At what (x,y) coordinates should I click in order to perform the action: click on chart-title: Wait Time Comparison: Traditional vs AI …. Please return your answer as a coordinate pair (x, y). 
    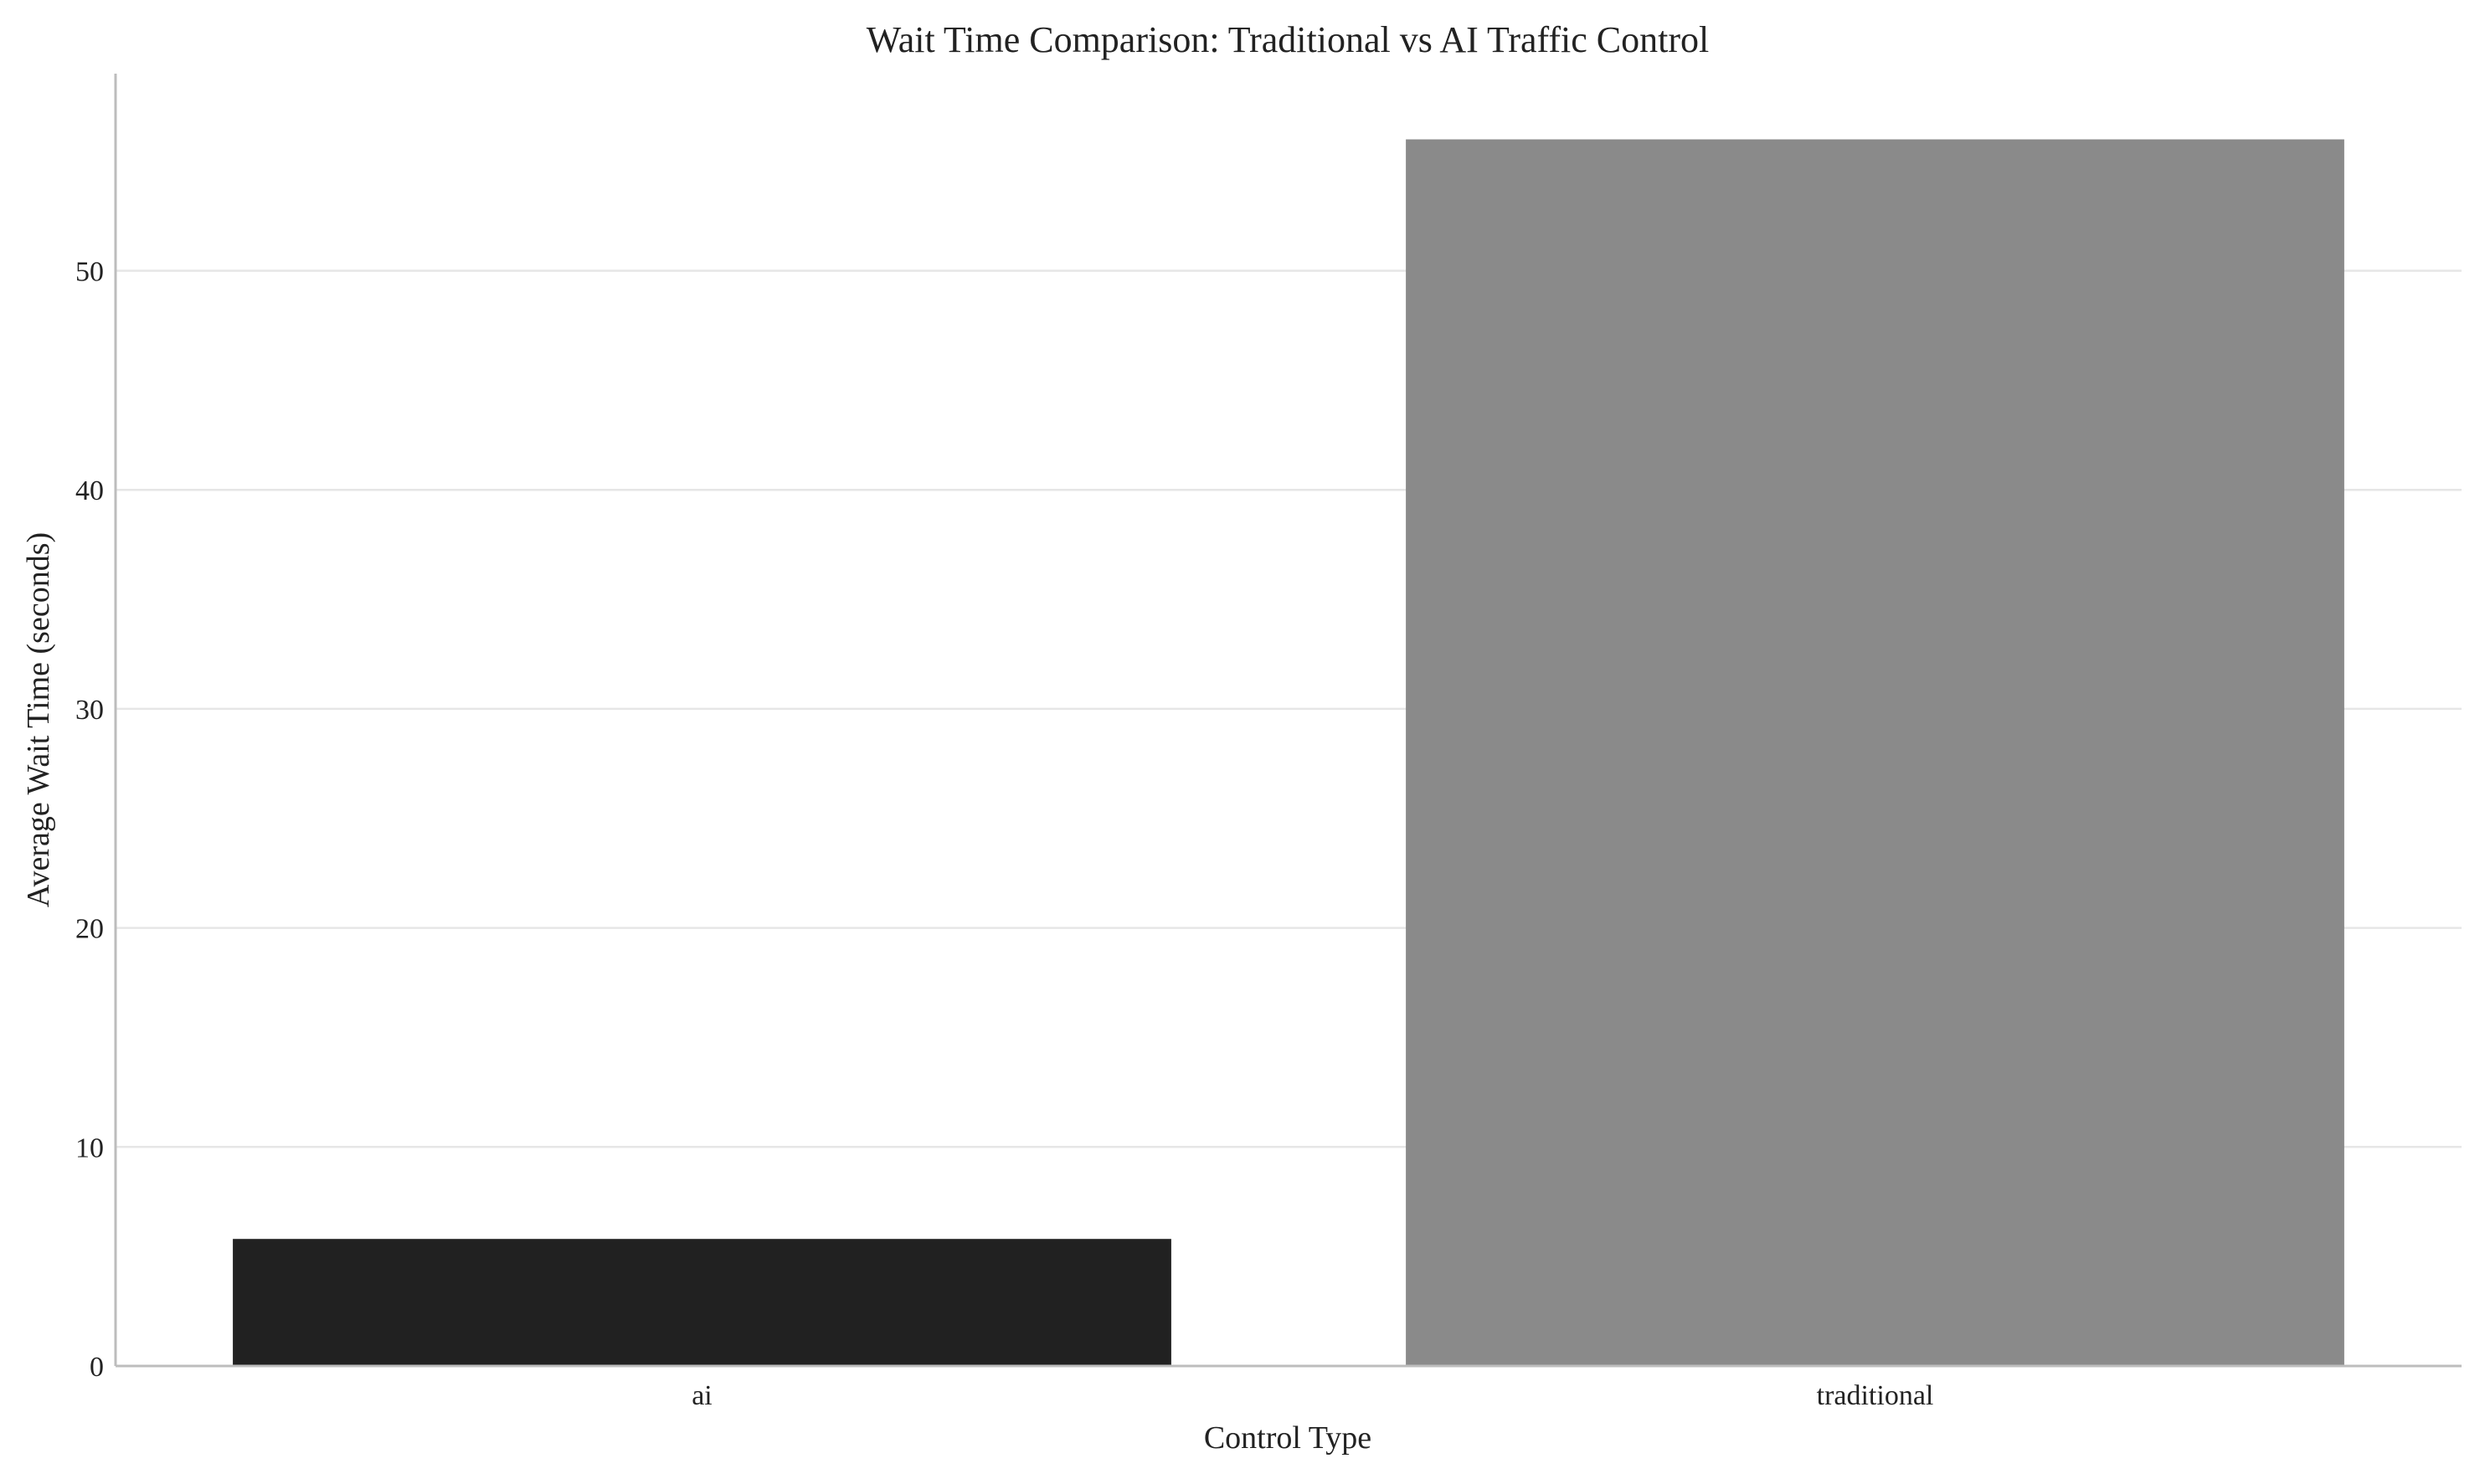
    Looking at the image, I should click on (1288, 40).